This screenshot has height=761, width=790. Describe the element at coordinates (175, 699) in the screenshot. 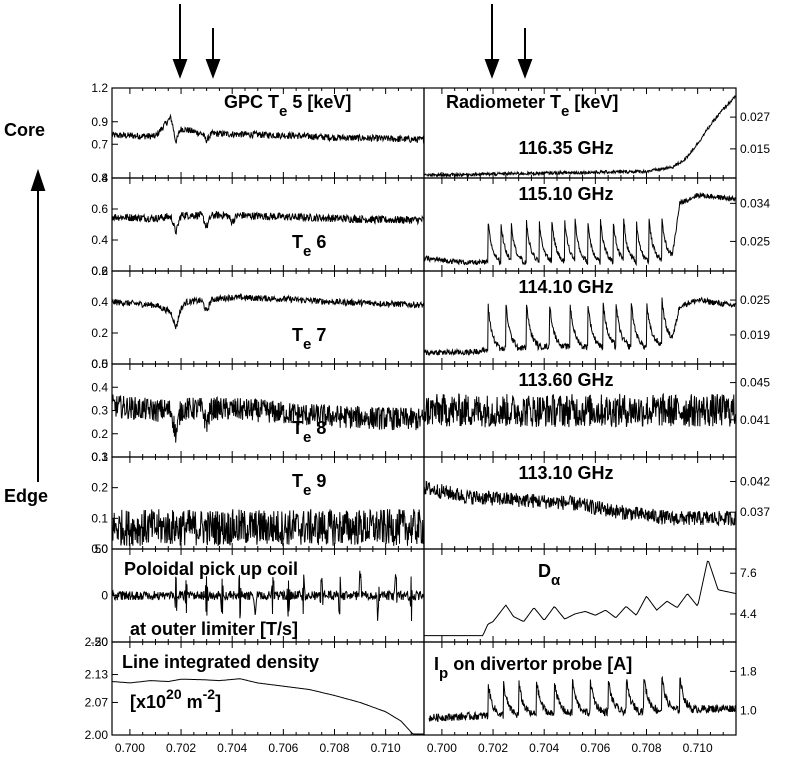

I see `panel-subtitle: [x1020 m-2]` at that location.